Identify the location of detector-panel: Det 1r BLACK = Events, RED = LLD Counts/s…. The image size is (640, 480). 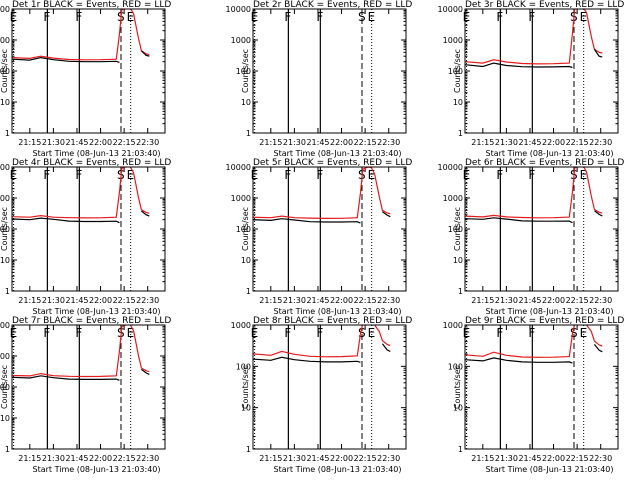
(85, 79).